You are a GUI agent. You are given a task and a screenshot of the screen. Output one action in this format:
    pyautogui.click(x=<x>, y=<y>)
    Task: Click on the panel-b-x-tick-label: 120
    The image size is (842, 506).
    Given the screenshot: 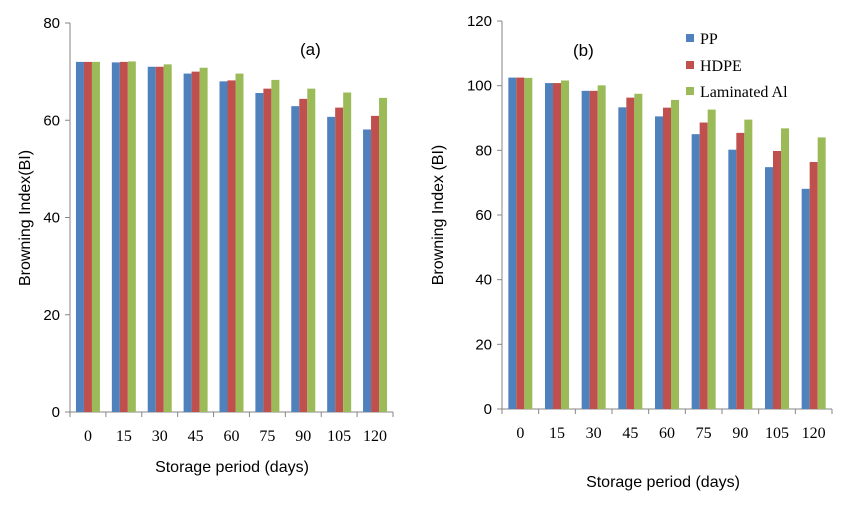 What is the action you would take?
    pyautogui.click(x=814, y=433)
    